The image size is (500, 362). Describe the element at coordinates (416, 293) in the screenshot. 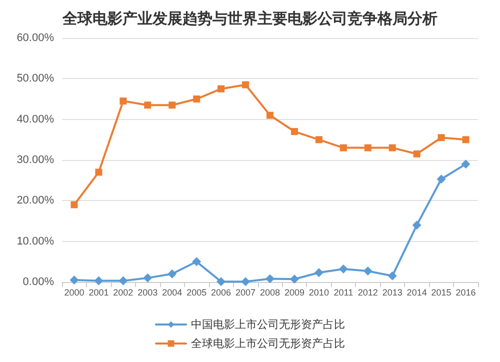

I see `x-tick-label: 2014` at that location.